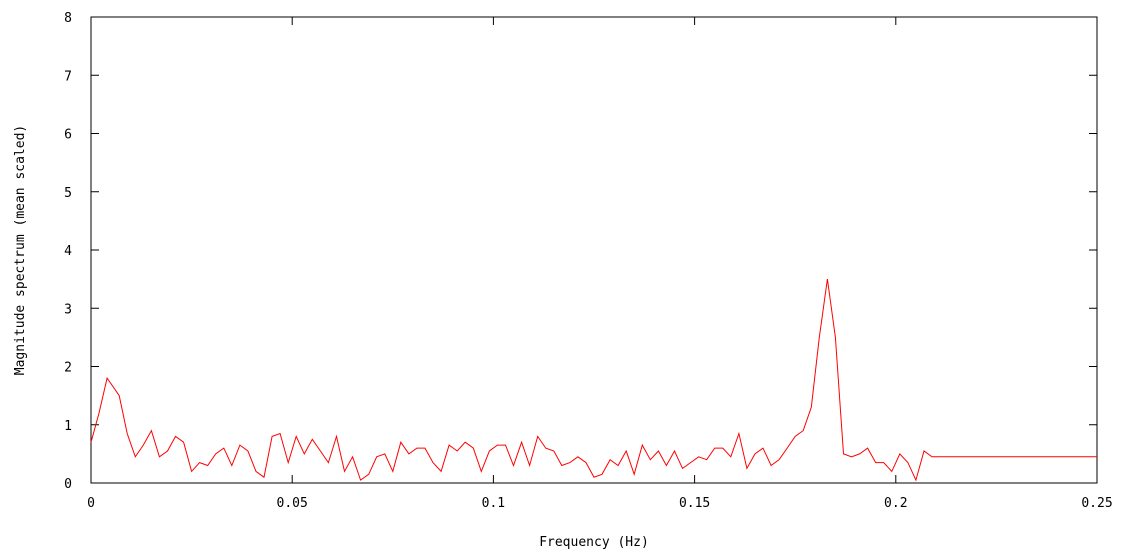 The width and height of the screenshot is (1134, 553). I want to click on y-axis-label: Magnitude spectrum (mean scaled), so click(20, 250).